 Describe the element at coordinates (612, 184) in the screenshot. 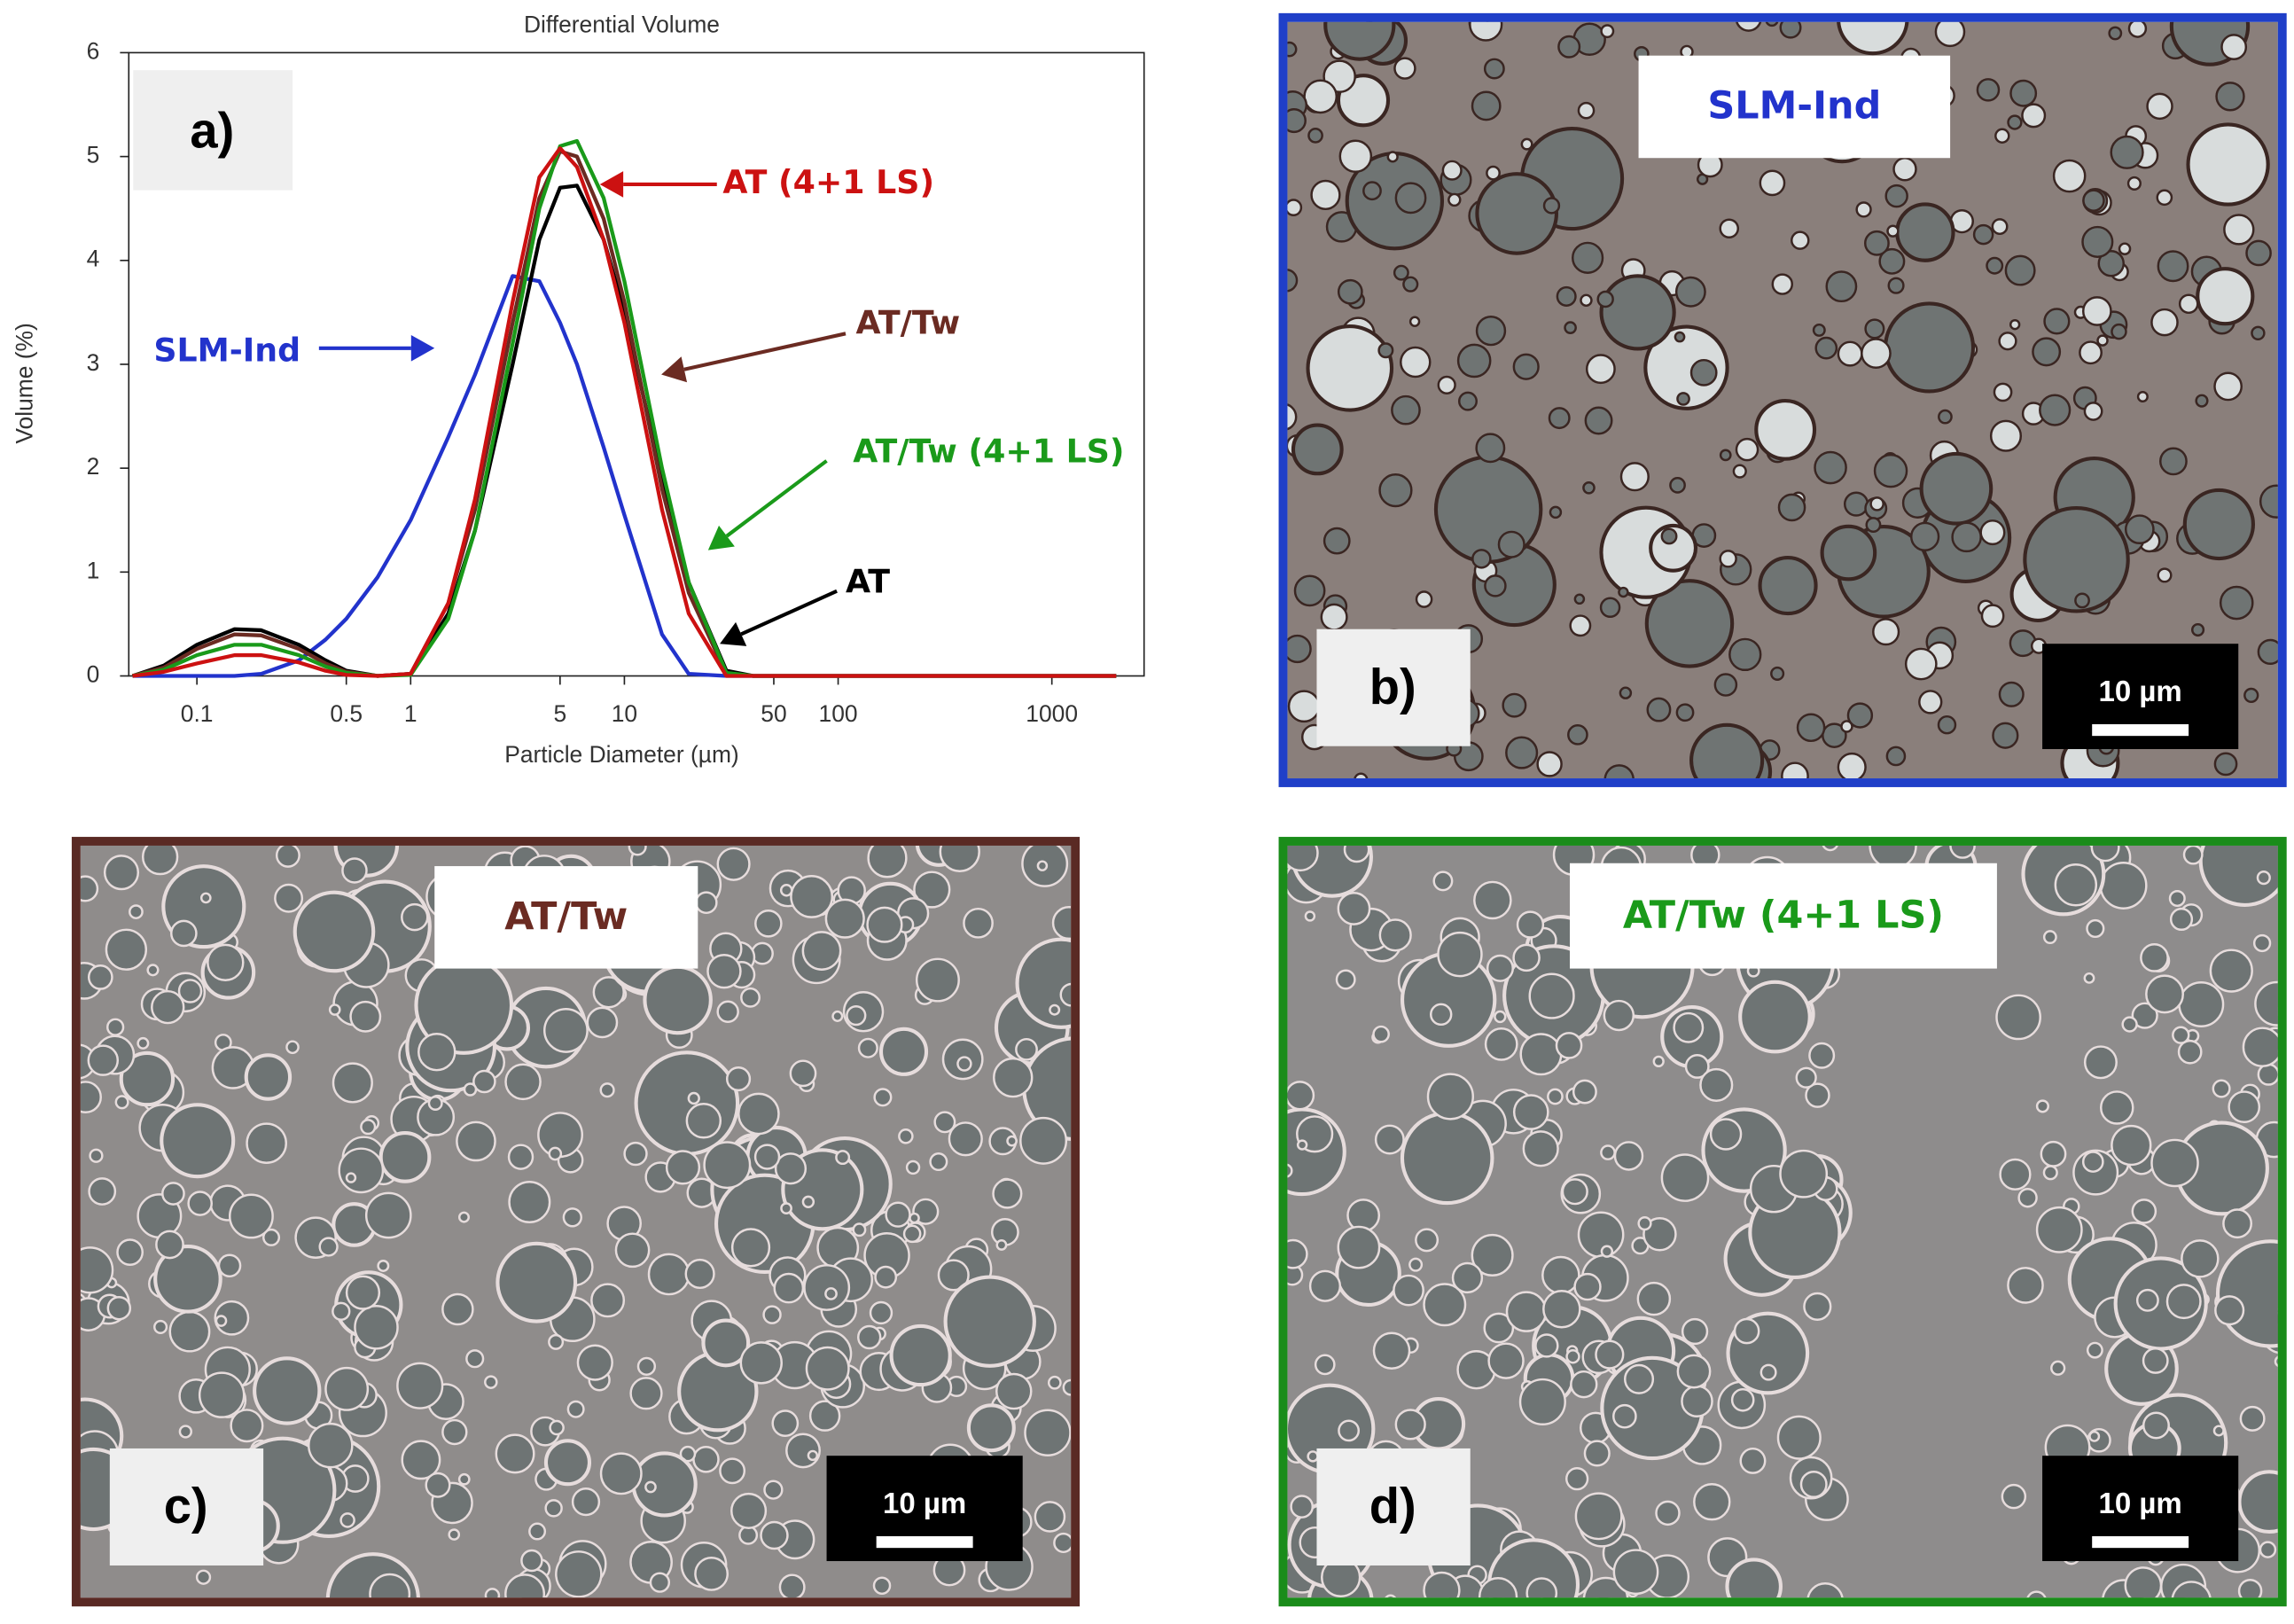

I see `arrow-head` at that location.